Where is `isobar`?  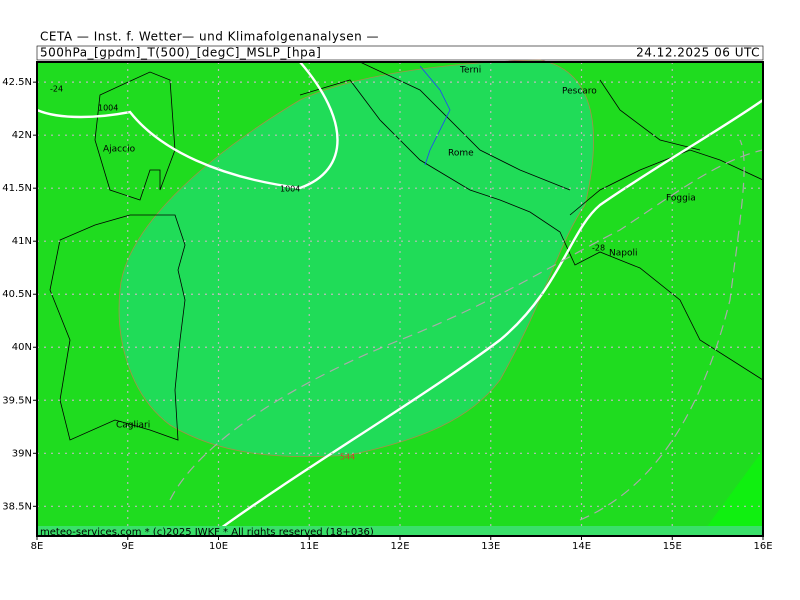
isobar is located at coordinates (187, 125).